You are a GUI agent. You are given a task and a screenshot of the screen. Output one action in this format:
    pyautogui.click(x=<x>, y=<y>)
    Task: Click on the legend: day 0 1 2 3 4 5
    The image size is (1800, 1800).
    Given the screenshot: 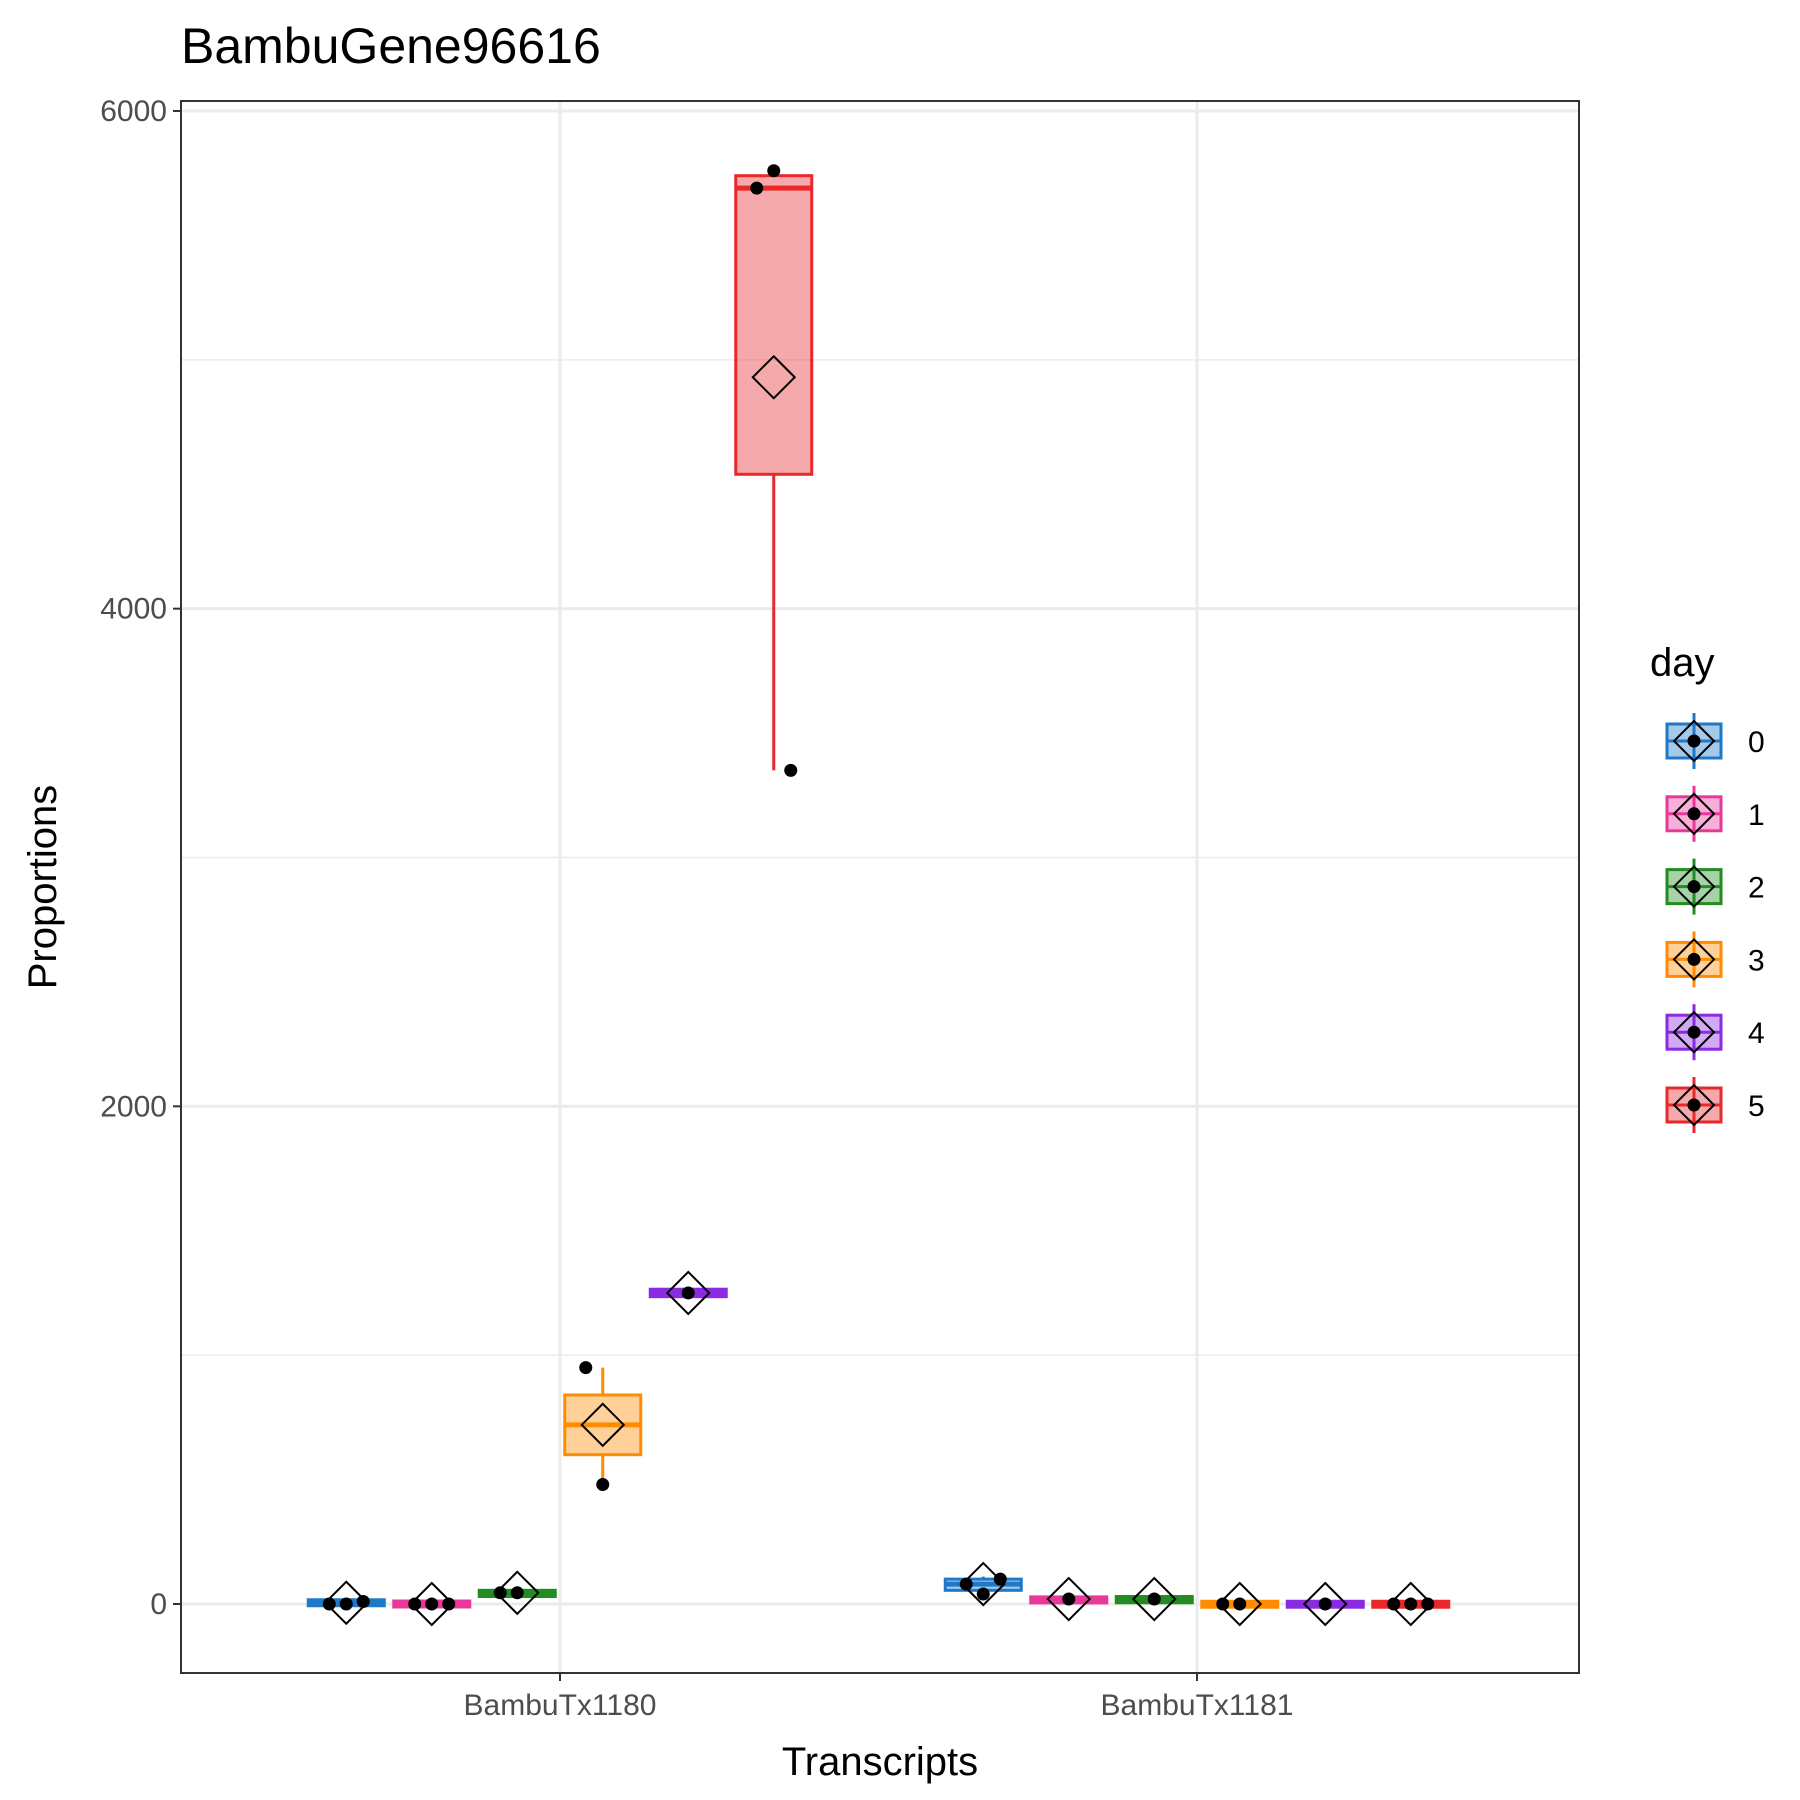 What is the action you would take?
    pyautogui.click(x=1707, y=887)
    